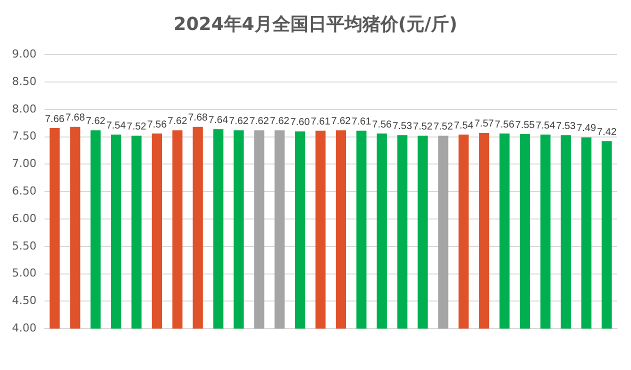 This screenshot has height=370, width=631. What do you see at coordinates (525, 125) in the screenshot?
I see `data-label: 7.55` at bounding box center [525, 125].